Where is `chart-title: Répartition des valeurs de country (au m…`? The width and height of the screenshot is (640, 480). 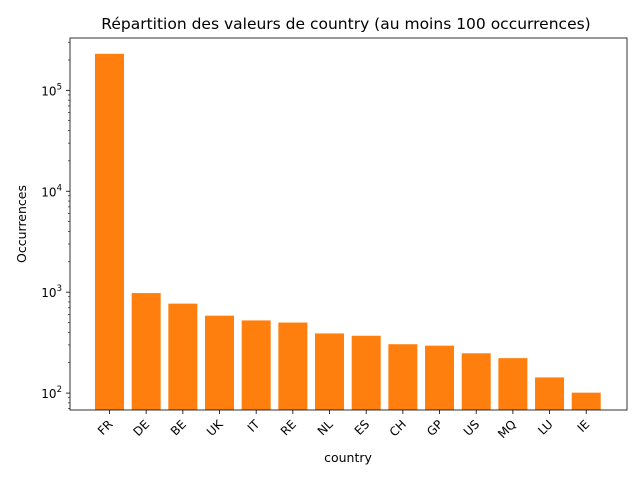 chart-title: Répartition des valeurs de country (au m… is located at coordinates (345, 24).